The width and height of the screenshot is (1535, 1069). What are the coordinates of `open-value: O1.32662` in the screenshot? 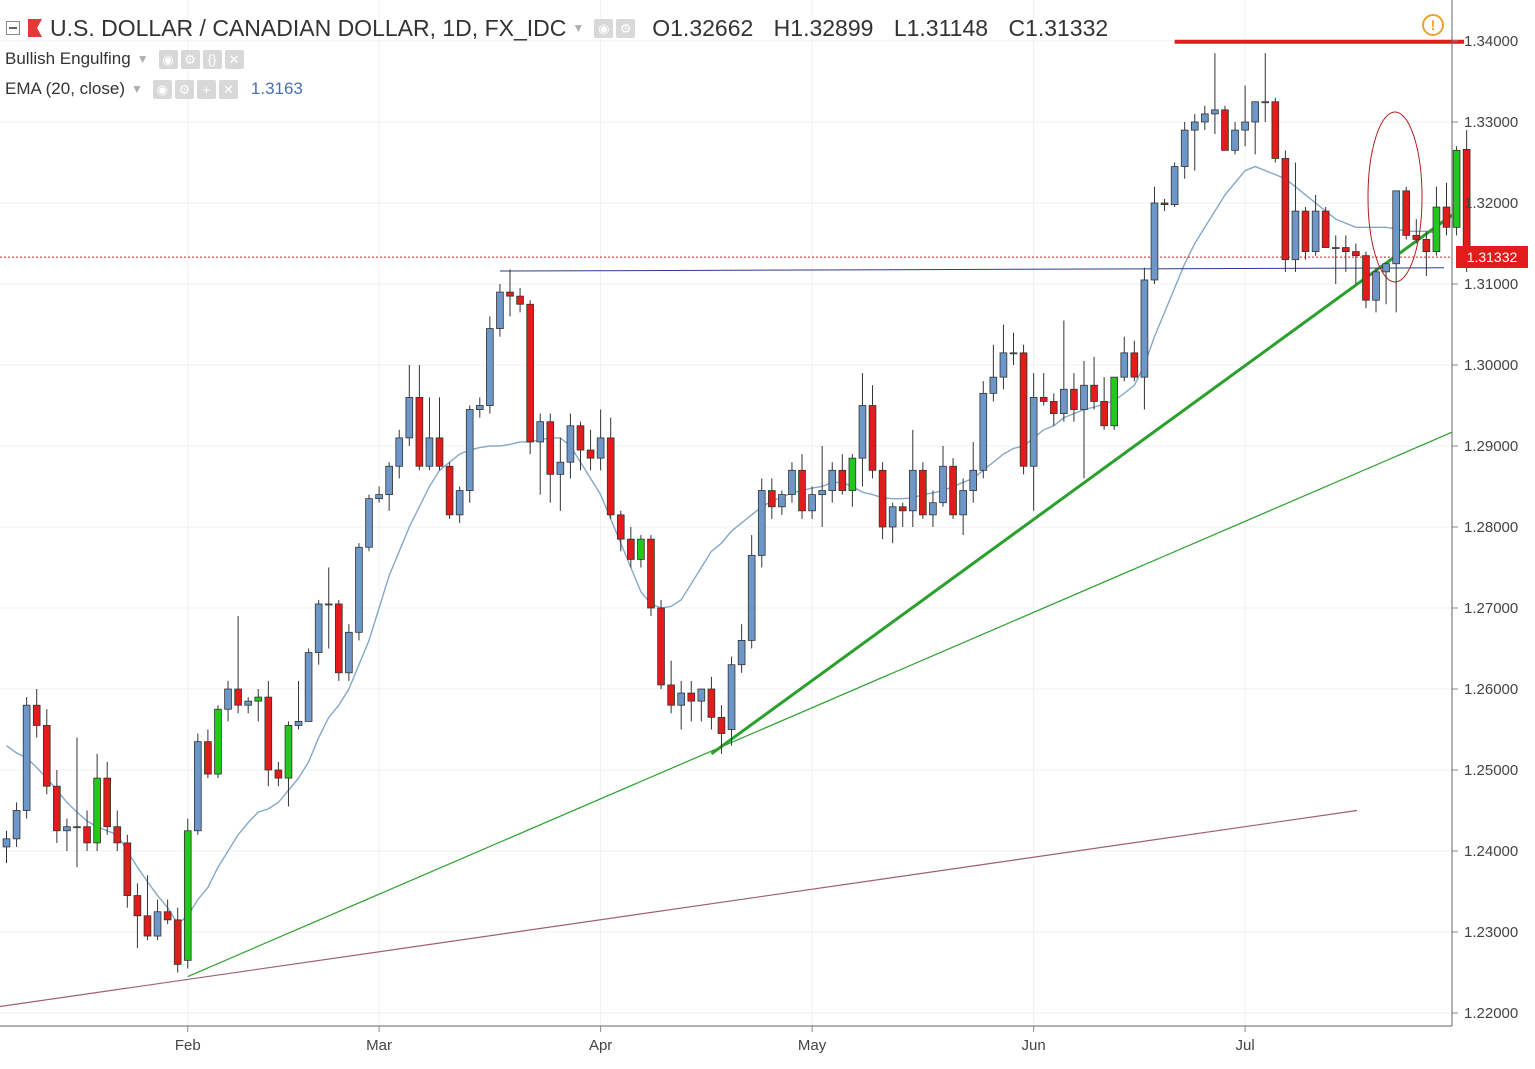 It's located at (703, 27).